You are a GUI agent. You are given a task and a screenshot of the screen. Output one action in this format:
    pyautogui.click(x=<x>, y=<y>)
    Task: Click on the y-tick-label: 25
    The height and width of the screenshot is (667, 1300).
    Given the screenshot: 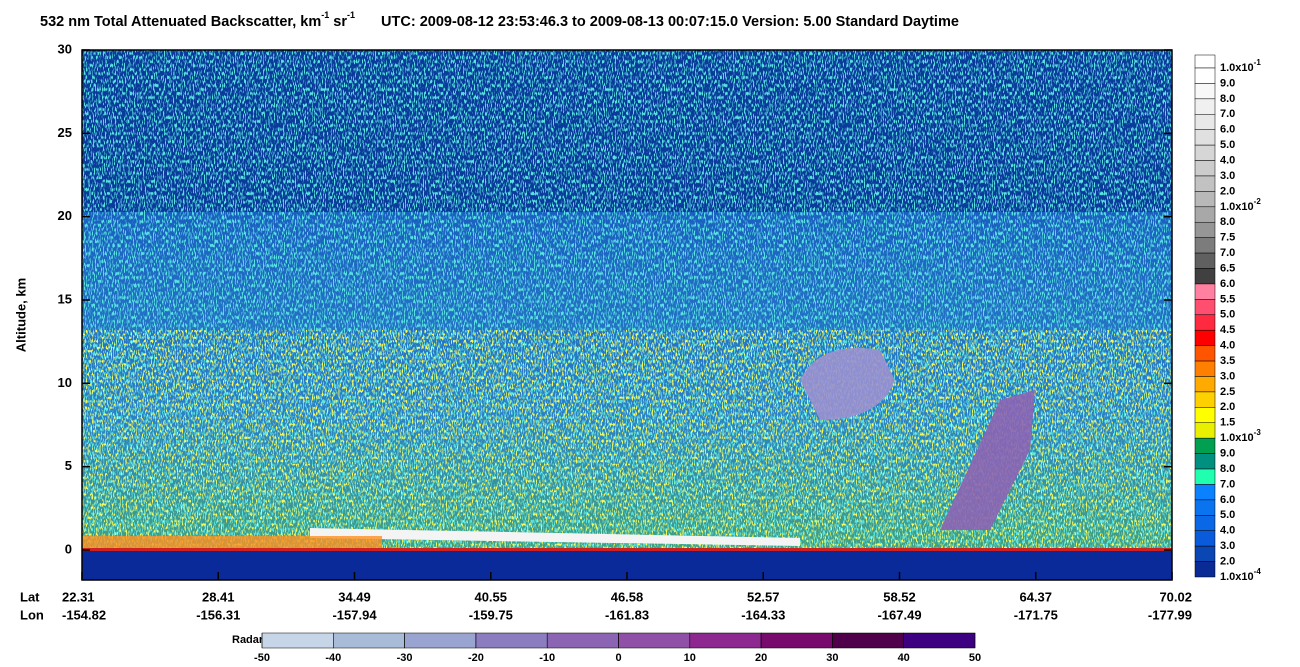 What is the action you would take?
    pyautogui.click(x=65, y=132)
    